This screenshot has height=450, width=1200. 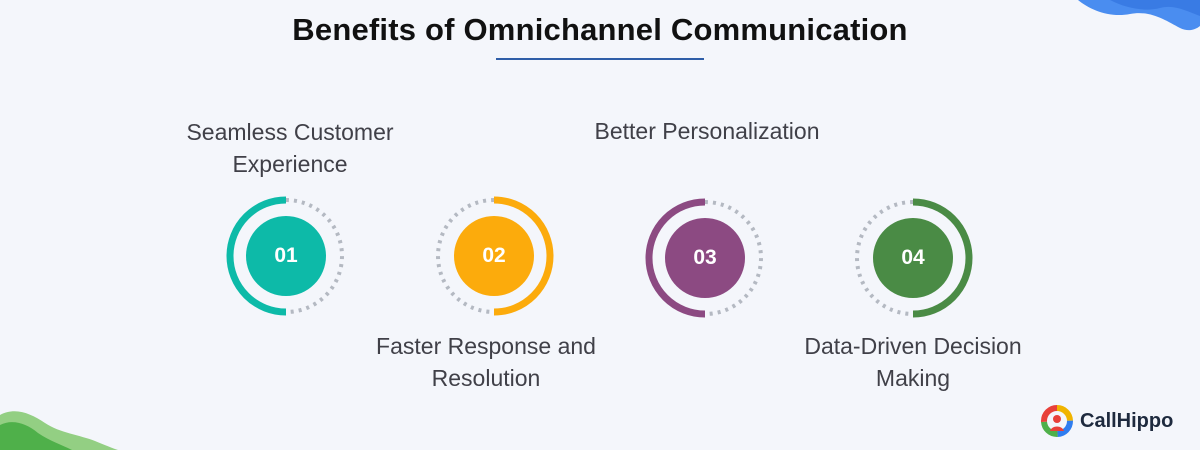 What do you see at coordinates (600, 59) in the screenshot?
I see `title-underline` at bounding box center [600, 59].